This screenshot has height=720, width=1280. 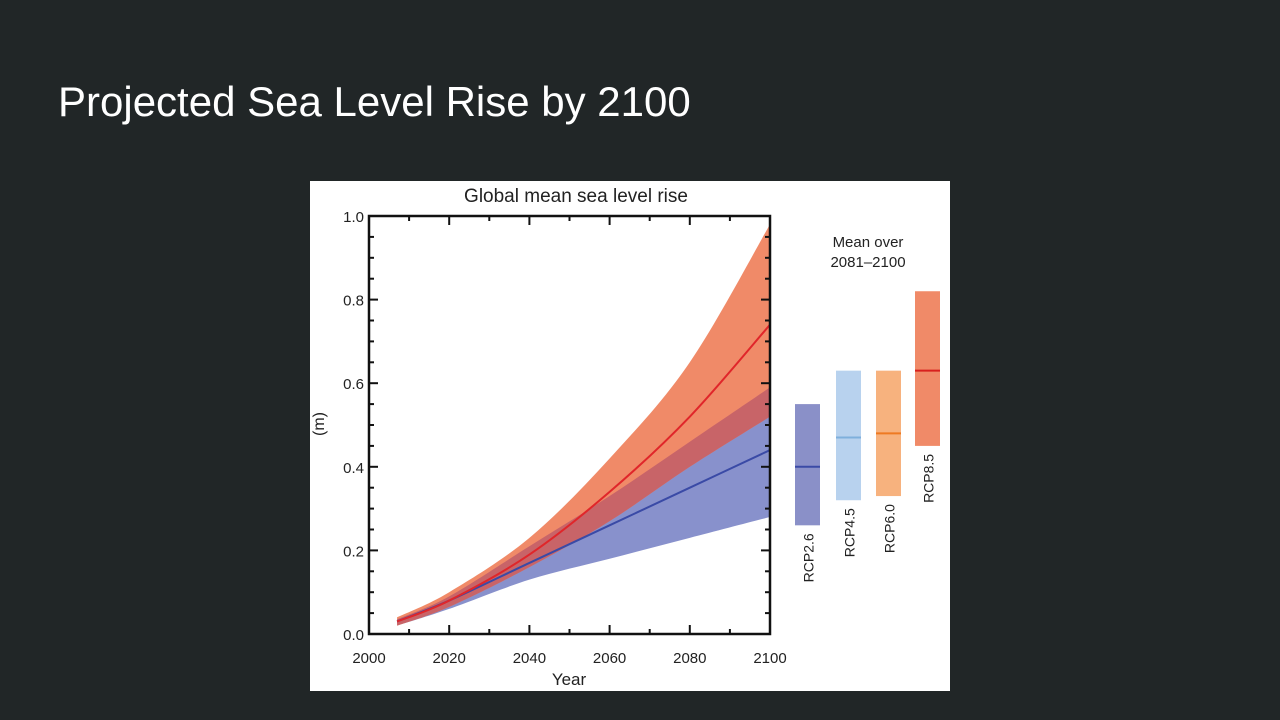 What do you see at coordinates (368, 658) in the screenshot?
I see `x-tick-label: 2000` at bounding box center [368, 658].